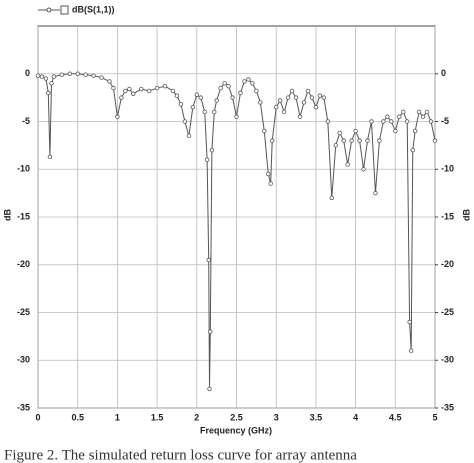 Image resolution: width=474 pixels, height=463 pixels. I want to click on y2-tick-label: -10, so click(447, 169).